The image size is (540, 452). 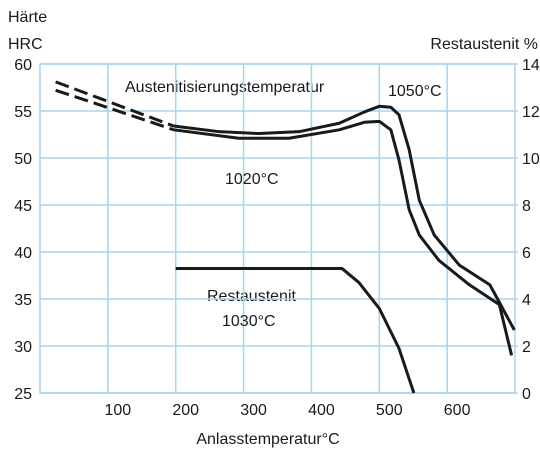 What do you see at coordinates (23, 159) in the screenshot?
I see `y-tick-label: 50` at bounding box center [23, 159].